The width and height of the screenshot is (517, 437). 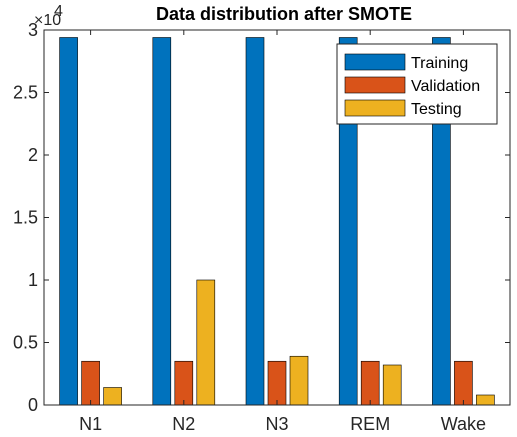 I want to click on legend: Training Validation Testing, so click(x=417, y=84).